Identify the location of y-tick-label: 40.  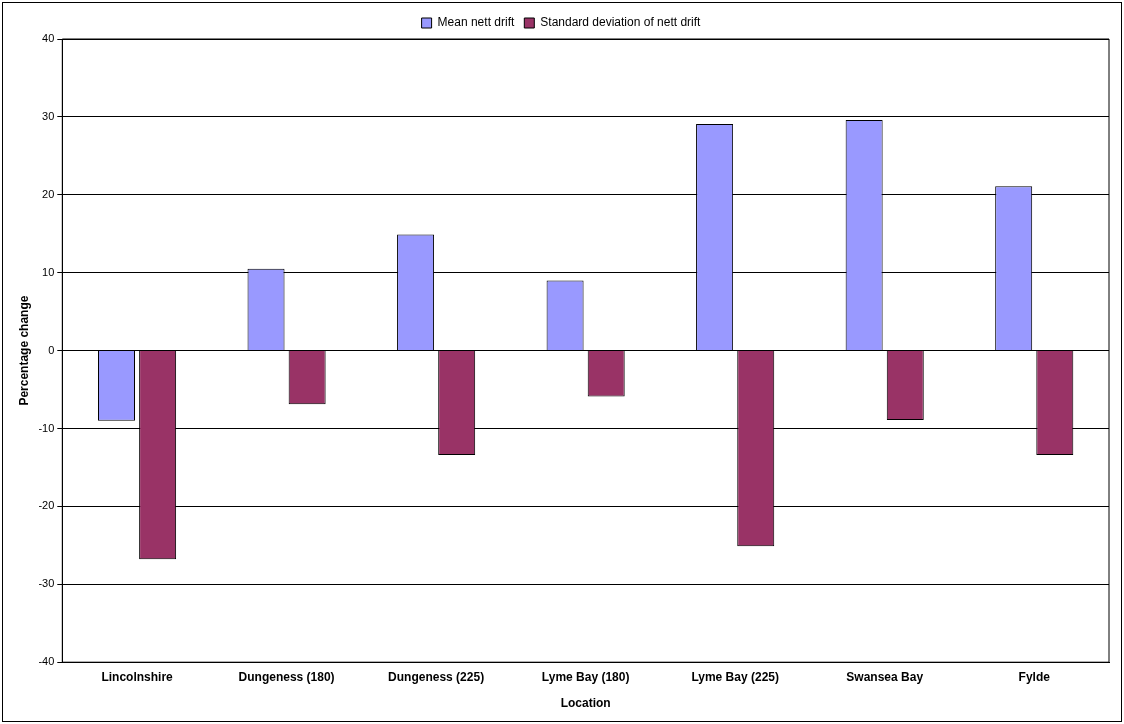
(48, 38).